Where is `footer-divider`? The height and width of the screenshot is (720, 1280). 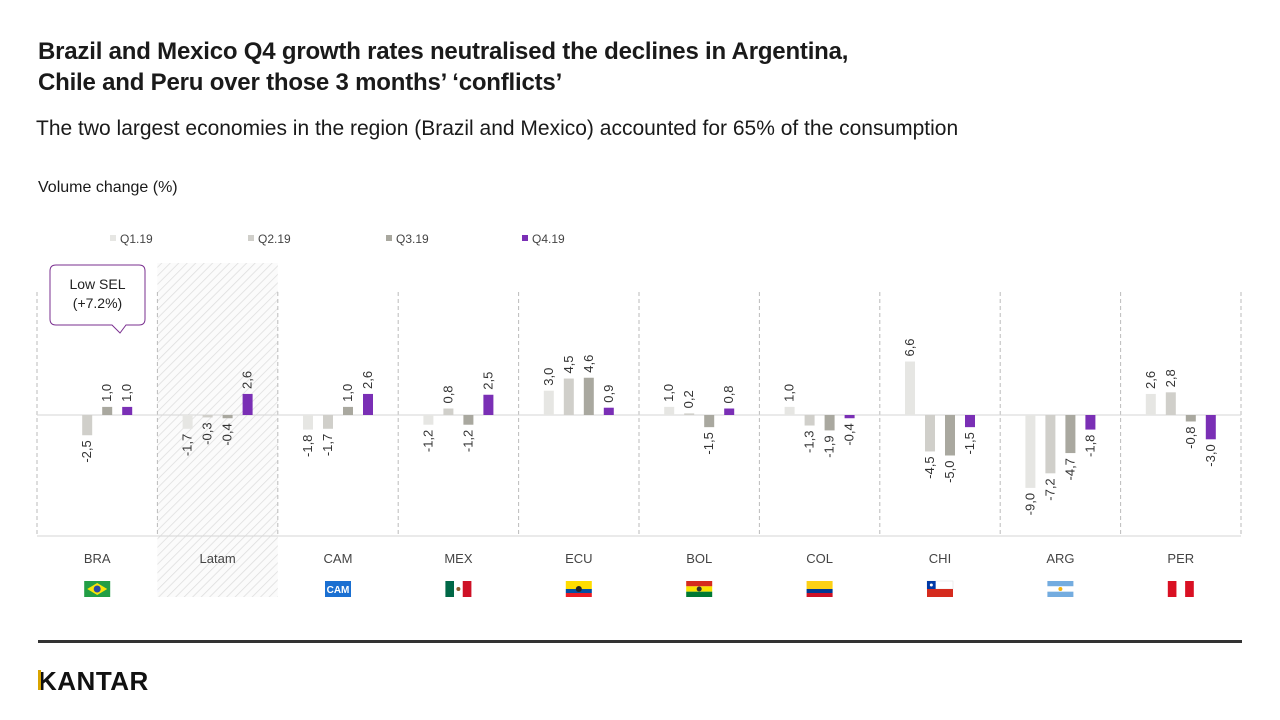 footer-divider is located at coordinates (640, 641).